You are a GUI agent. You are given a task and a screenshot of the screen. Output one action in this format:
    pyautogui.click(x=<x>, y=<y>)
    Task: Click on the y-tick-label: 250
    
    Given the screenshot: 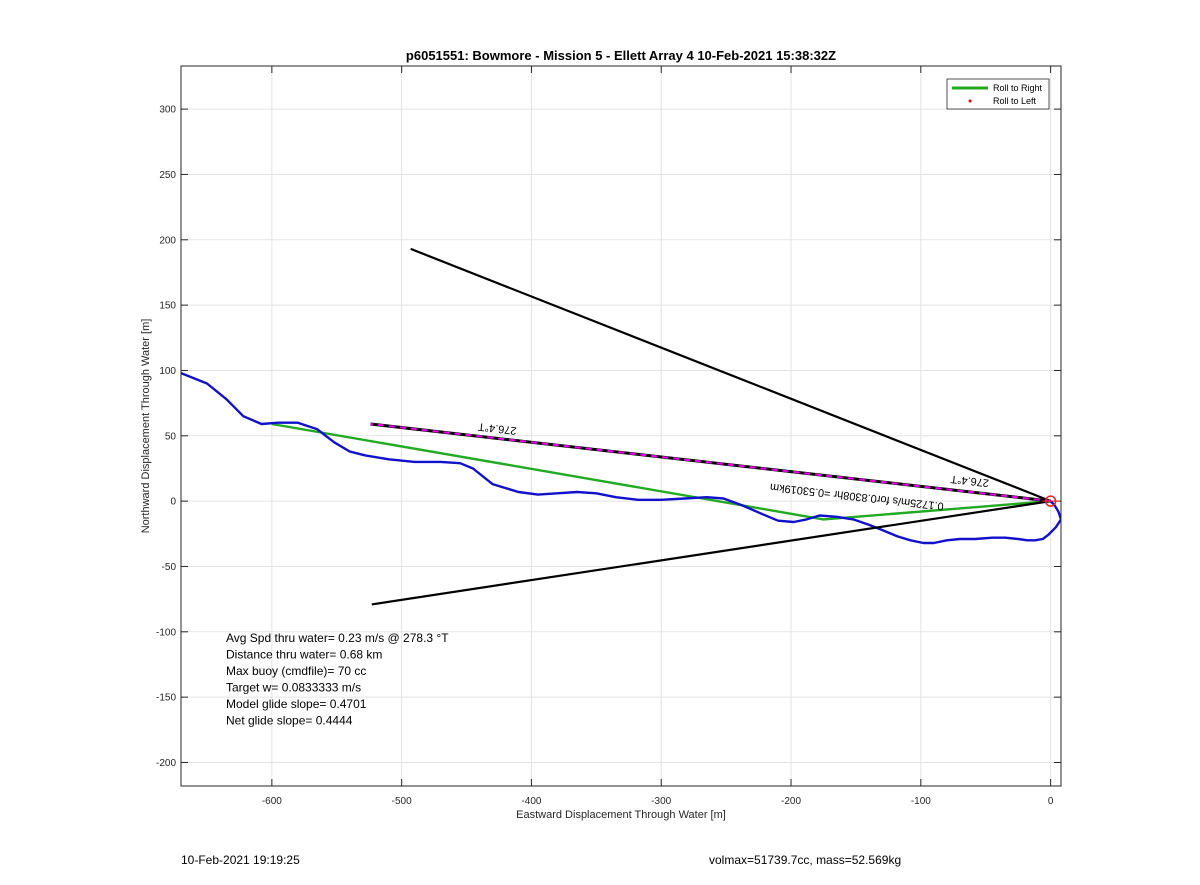 What is the action you would take?
    pyautogui.click(x=167, y=175)
    